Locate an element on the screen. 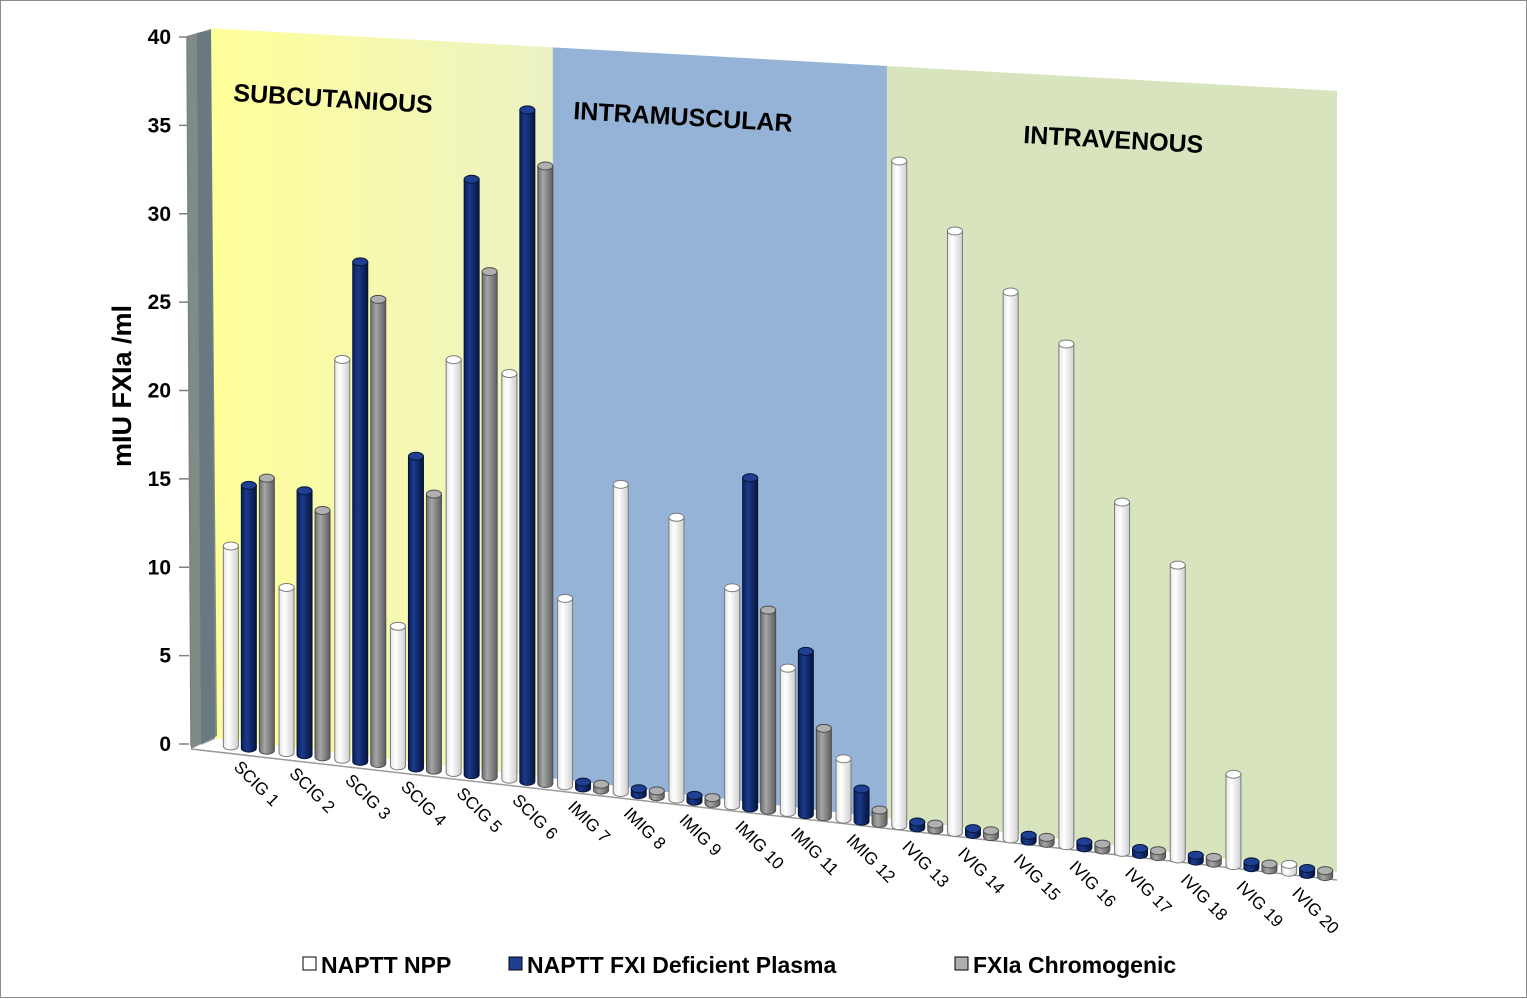  category-label: IMIG 9 is located at coordinates (701, 835).